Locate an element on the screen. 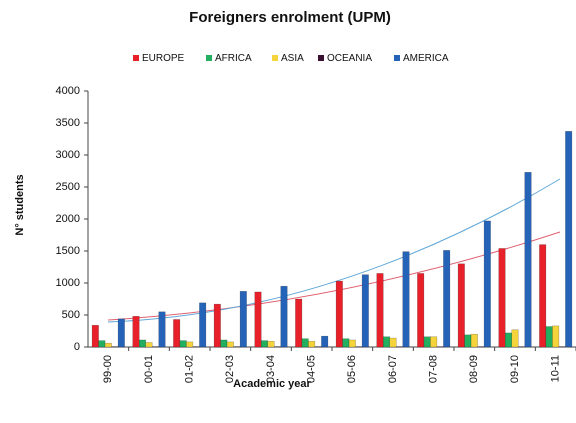 This screenshot has width=576, height=423. x-tick-label: 00-01 is located at coordinates (149, 369).